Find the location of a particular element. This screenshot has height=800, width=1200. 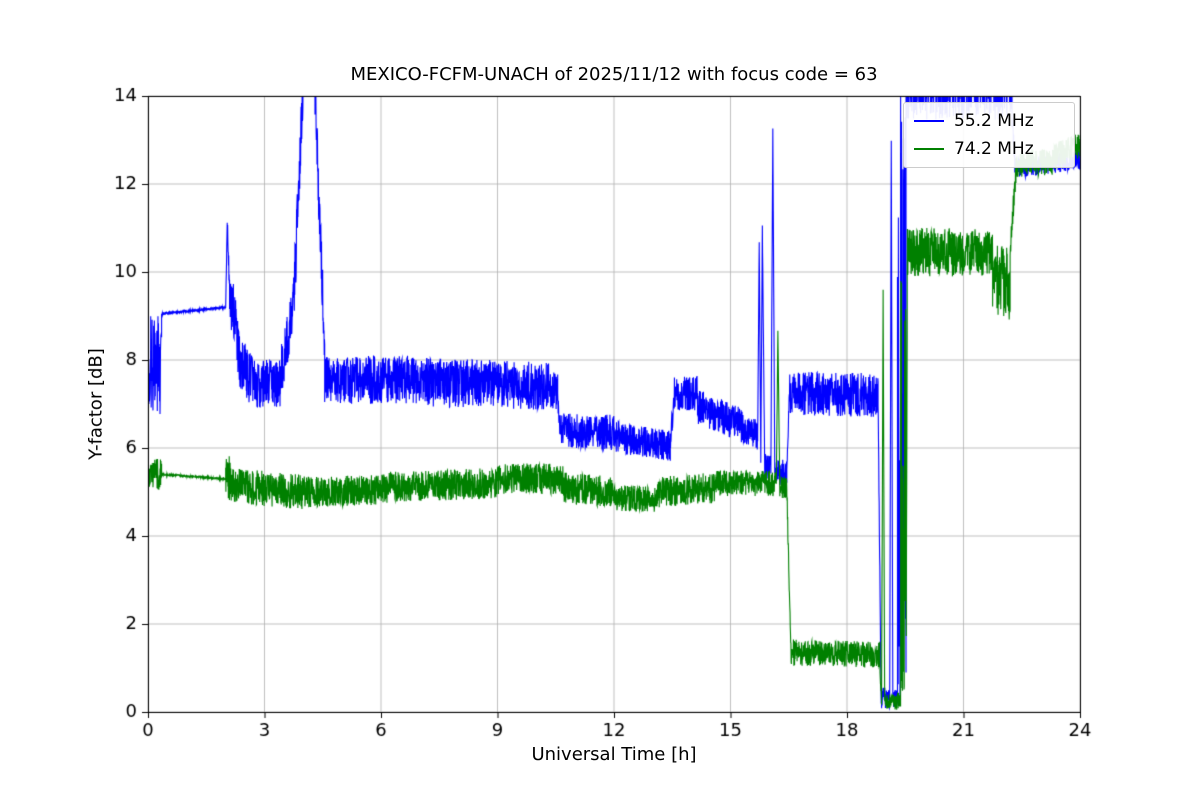

legend-item-55-2-mhz: 55.2 MHz is located at coordinates (989, 121).